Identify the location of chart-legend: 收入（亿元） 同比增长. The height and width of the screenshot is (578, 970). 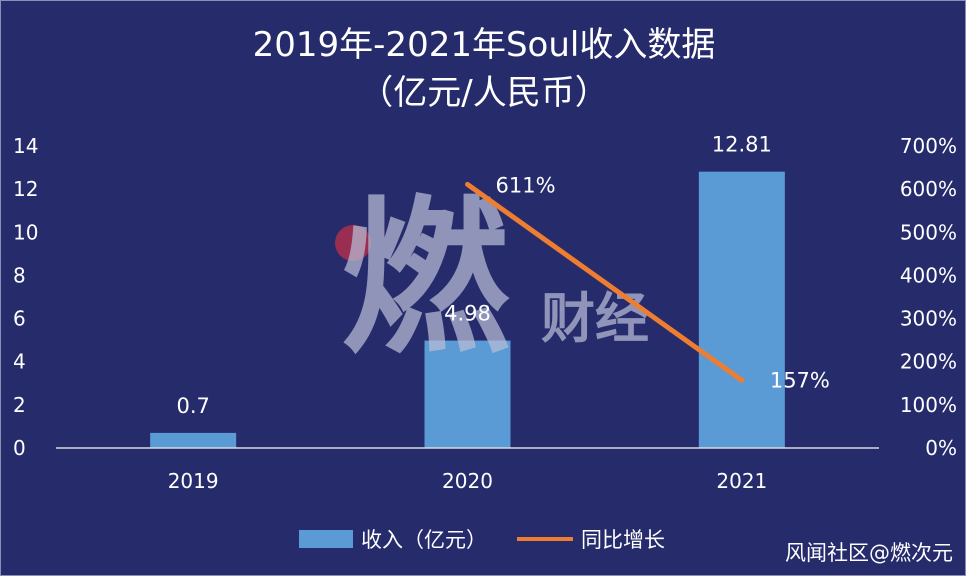
(482, 539).